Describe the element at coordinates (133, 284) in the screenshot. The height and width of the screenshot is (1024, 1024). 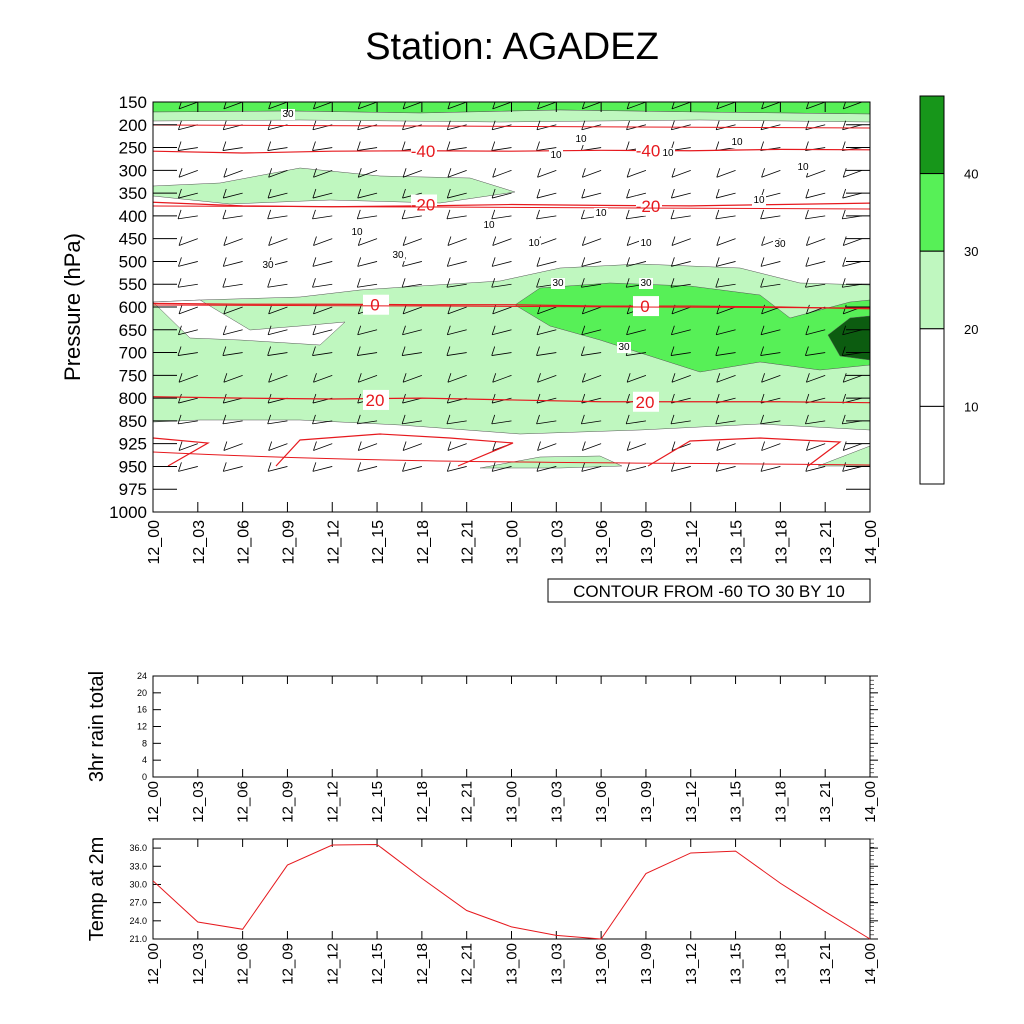
I see `y-tick-label: 550` at that location.